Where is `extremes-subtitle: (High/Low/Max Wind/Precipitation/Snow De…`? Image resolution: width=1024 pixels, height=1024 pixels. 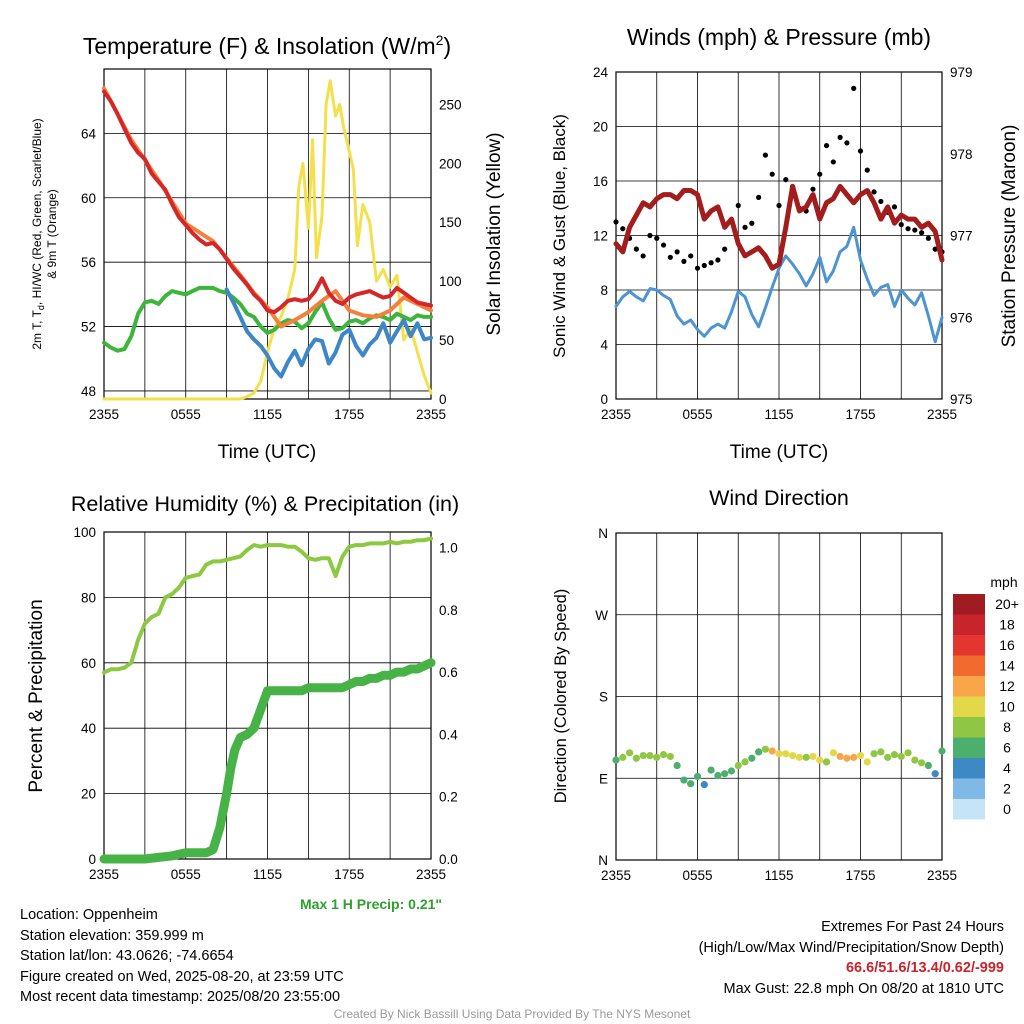 extremes-subtitle: (High/Low/Max Wind/Precipitation/Snow De… is located at coordinates (851, 947).